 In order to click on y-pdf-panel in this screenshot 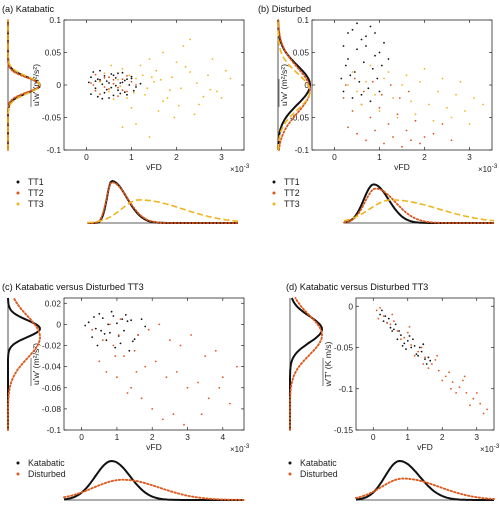, I will do `click(24, 364)`.